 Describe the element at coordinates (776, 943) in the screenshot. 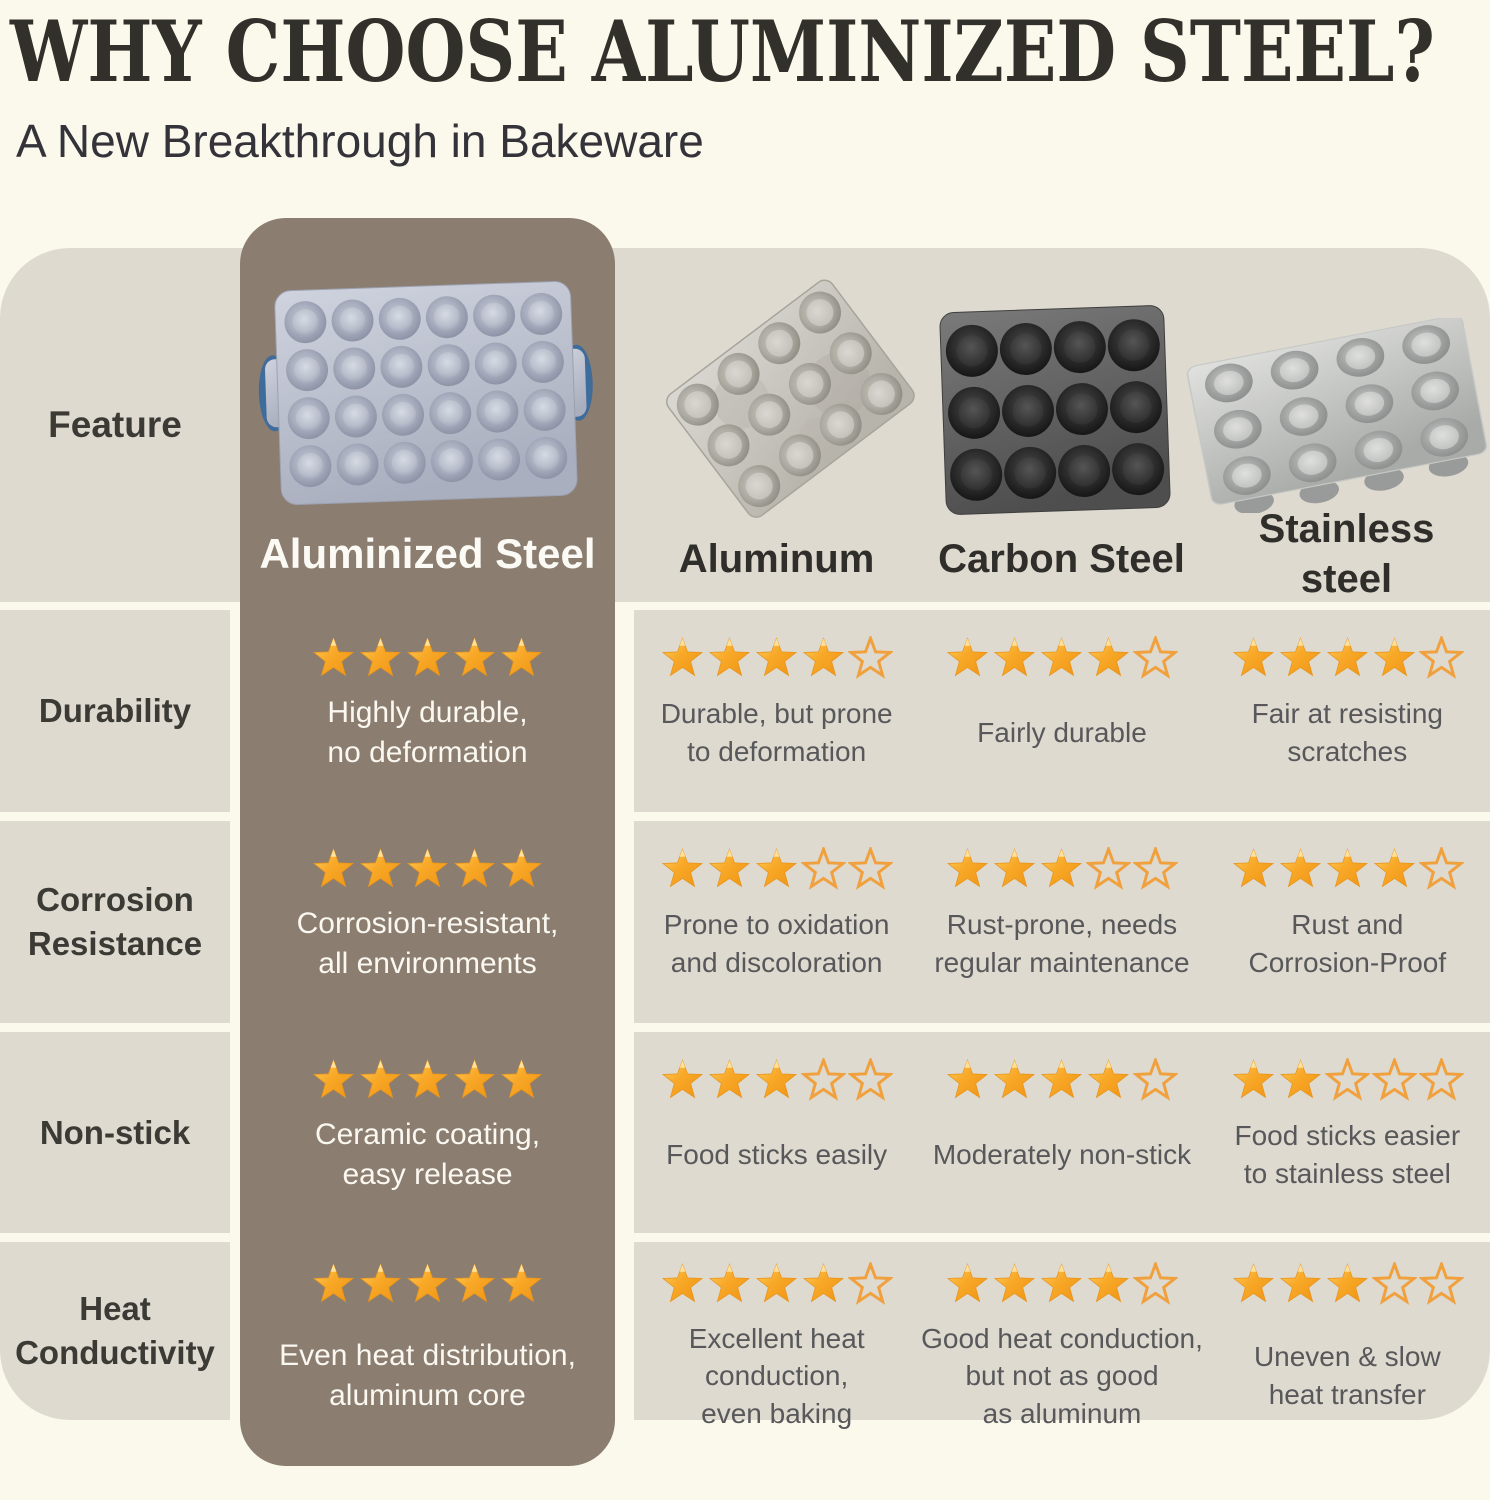

I see `cell-description: Prone to oxidation and discoloration` at that location.